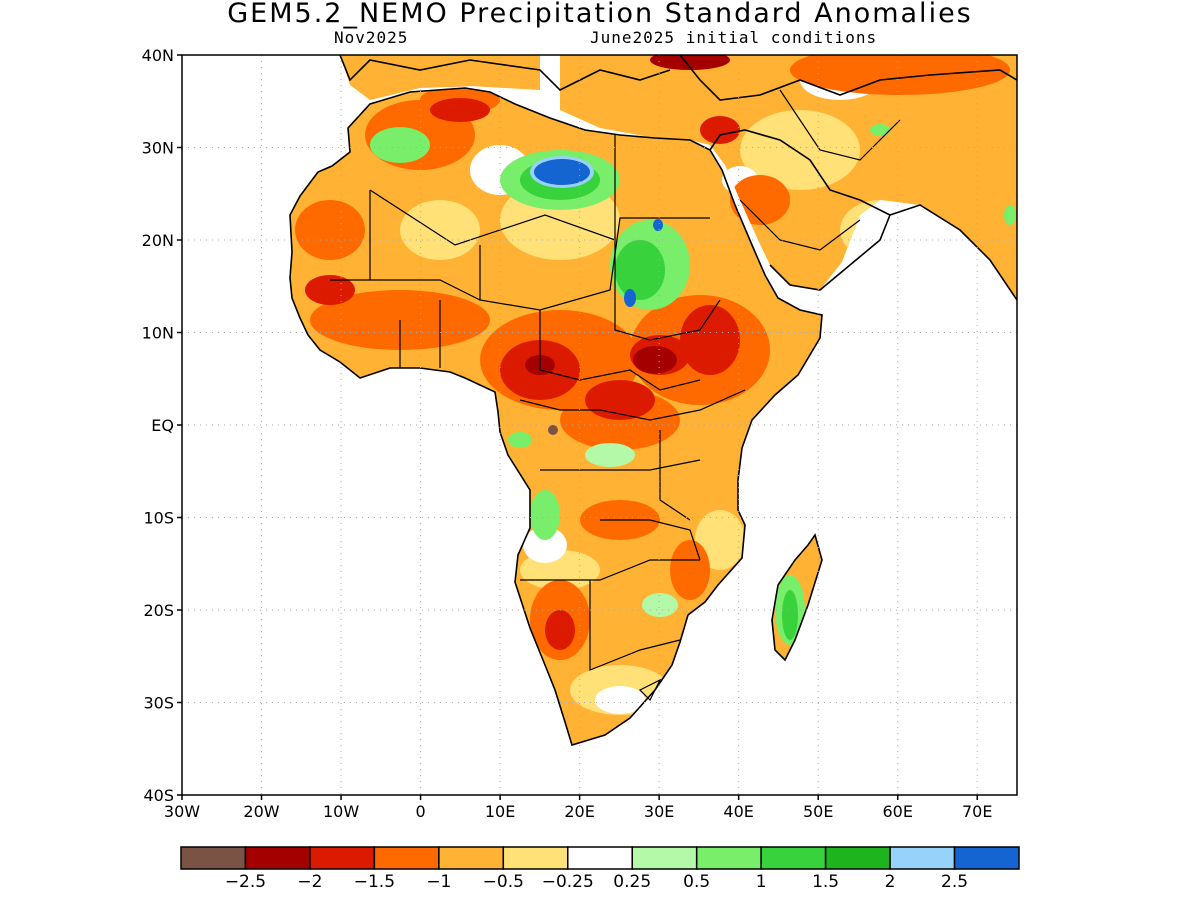 This screenshot has width=1200, height=900. Describe the element at coordinates (761, 882) in the screenshot. I see `colorbar-label: 1` at that location.